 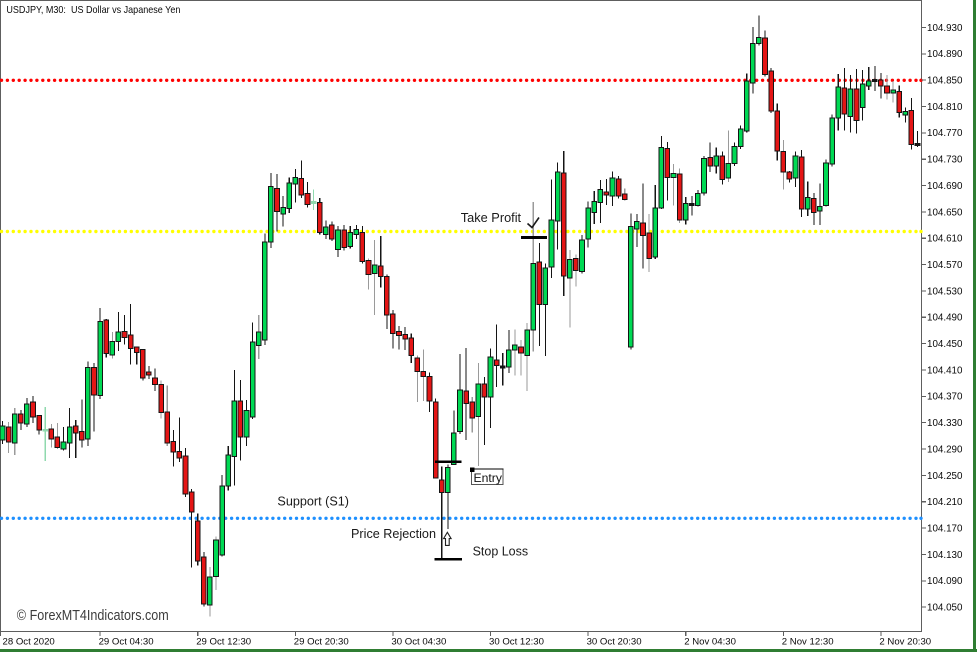 I want to click on svg-text: 30 Oct 20:30, so click(x=614, y=641).